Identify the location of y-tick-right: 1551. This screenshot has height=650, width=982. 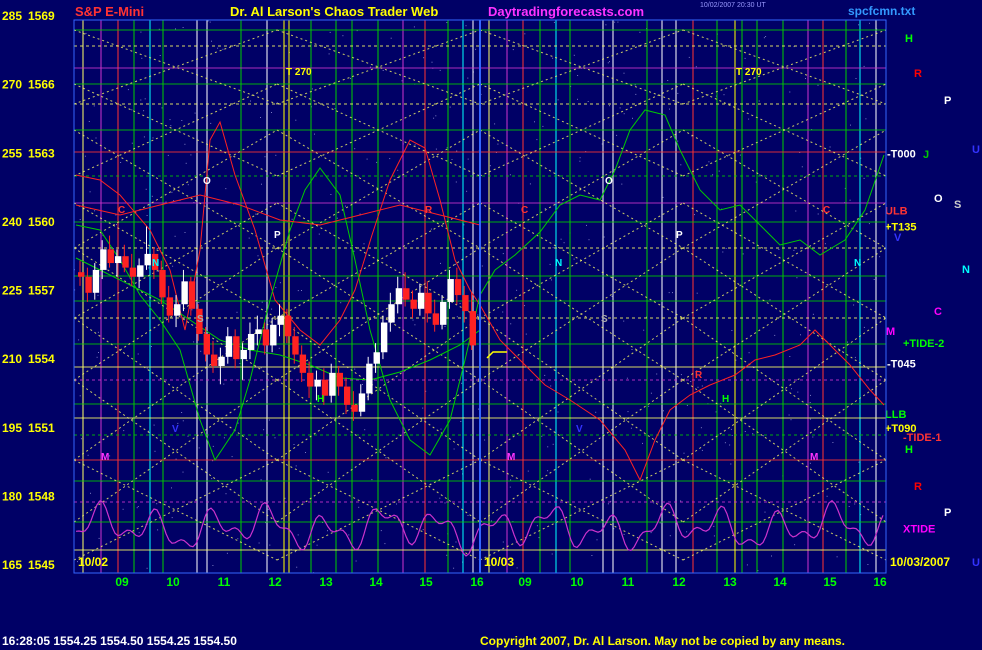
(41, 428).